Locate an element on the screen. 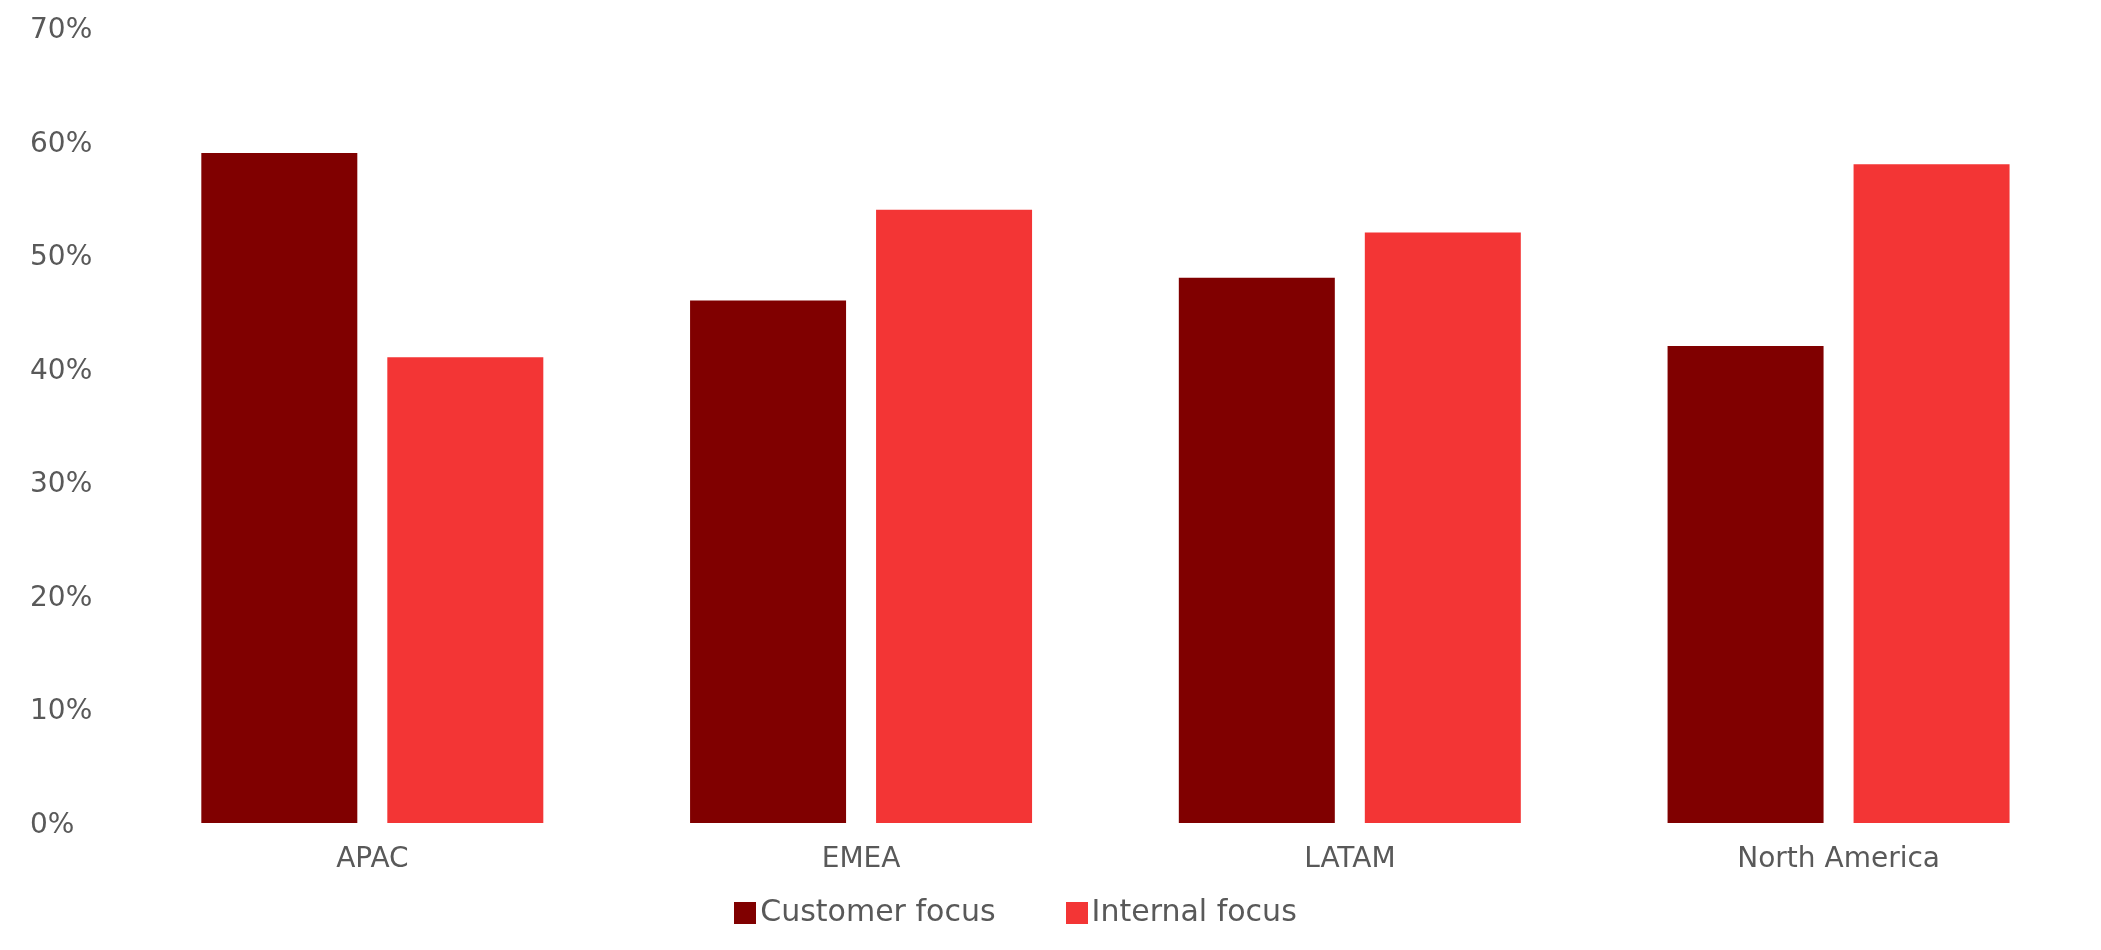 This screenshot has width=2101, height=950. x-tick-label: North America is located at coordinates (1838, 857).